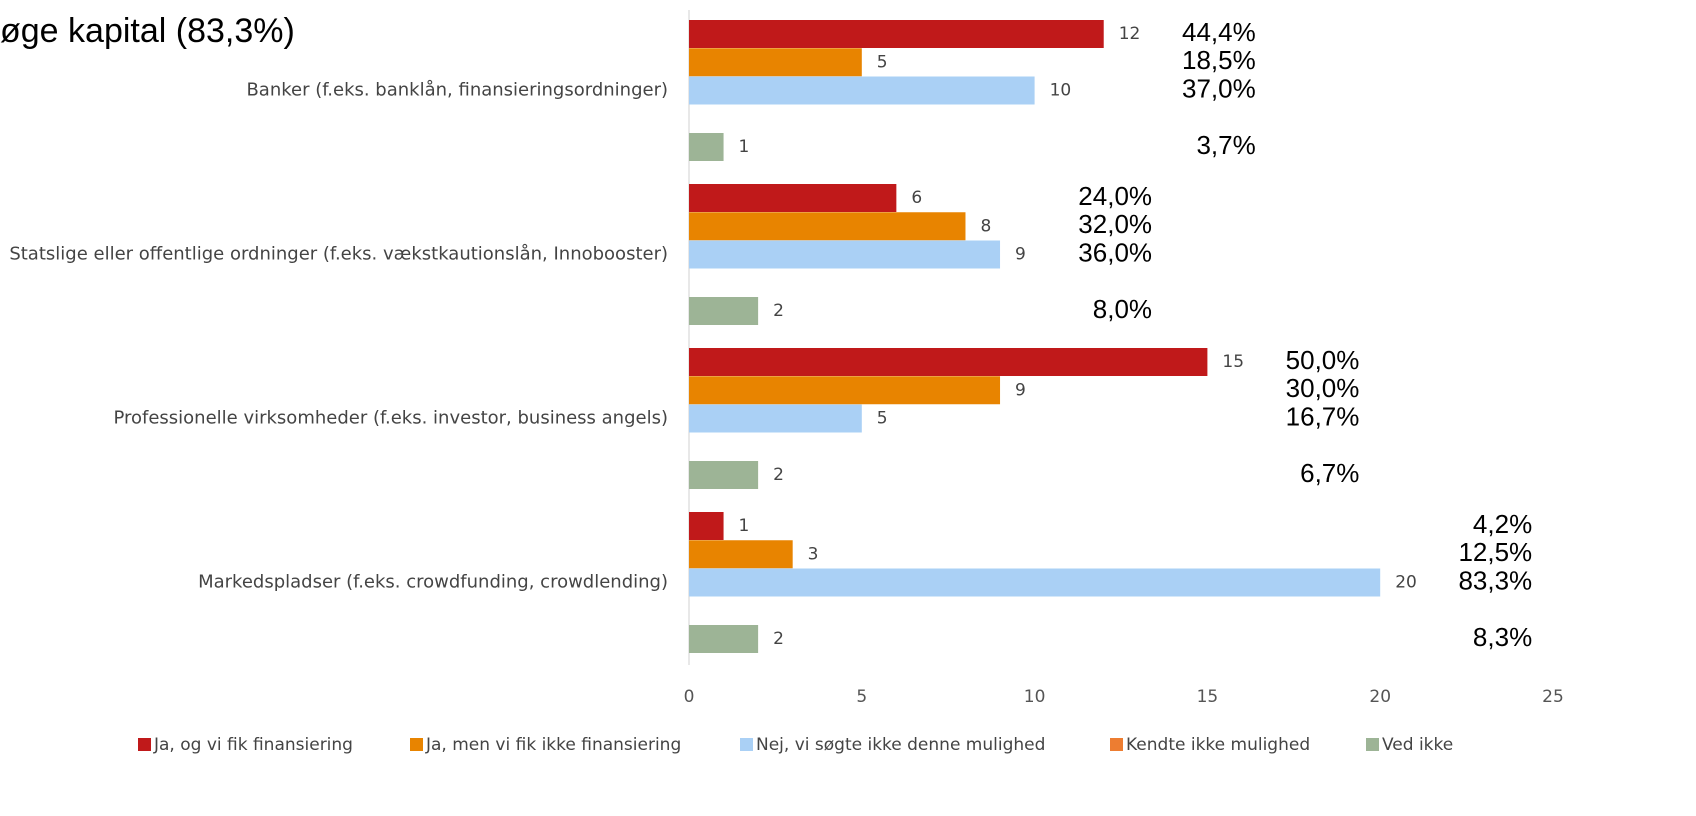 The width and height of the screenshot is (1696, 816). What do you see at coordinates (1122, 309) in the screenshot?
I see `percent-label: 8,0%` at bounding box center [1122, 309].